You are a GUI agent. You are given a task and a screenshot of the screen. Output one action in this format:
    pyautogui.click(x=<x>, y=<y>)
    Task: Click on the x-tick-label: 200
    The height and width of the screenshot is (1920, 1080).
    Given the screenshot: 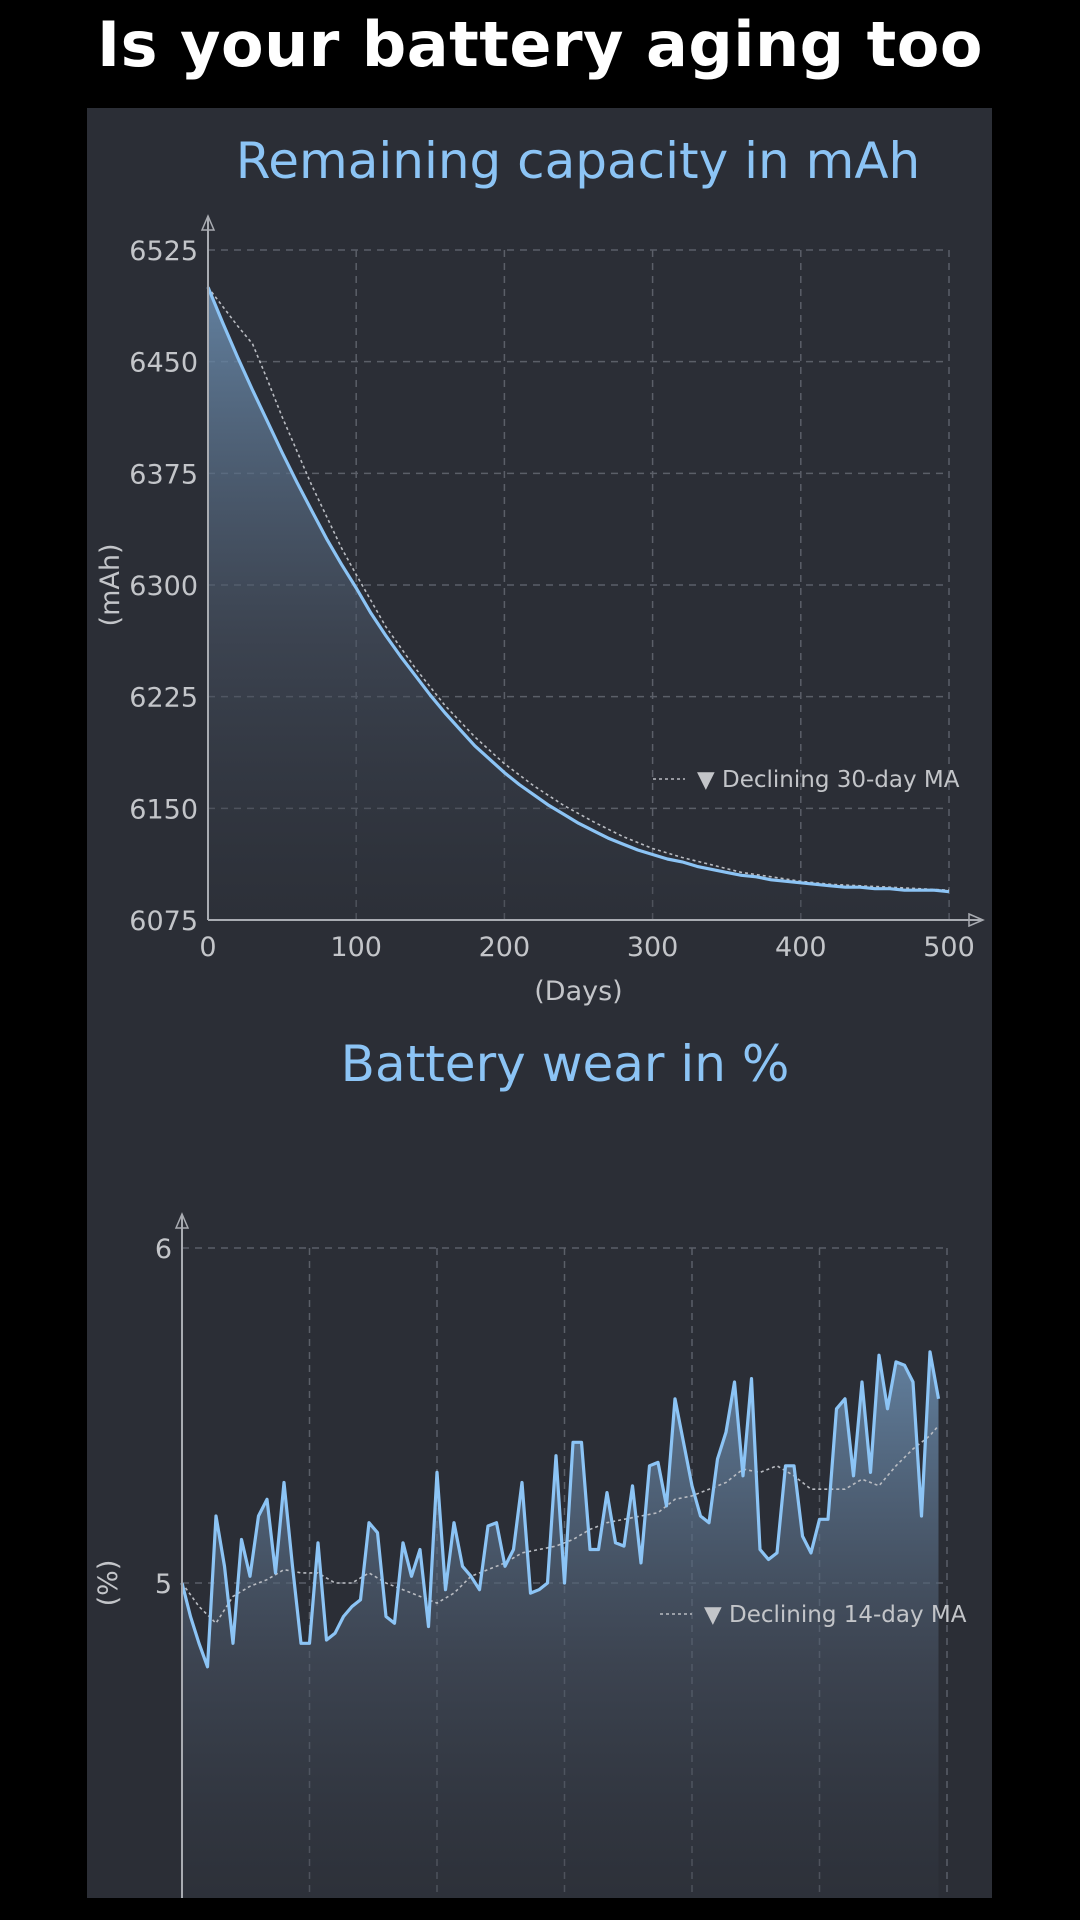 What is the action you would take?
    pyautogui.click(x=505, y=947)
    